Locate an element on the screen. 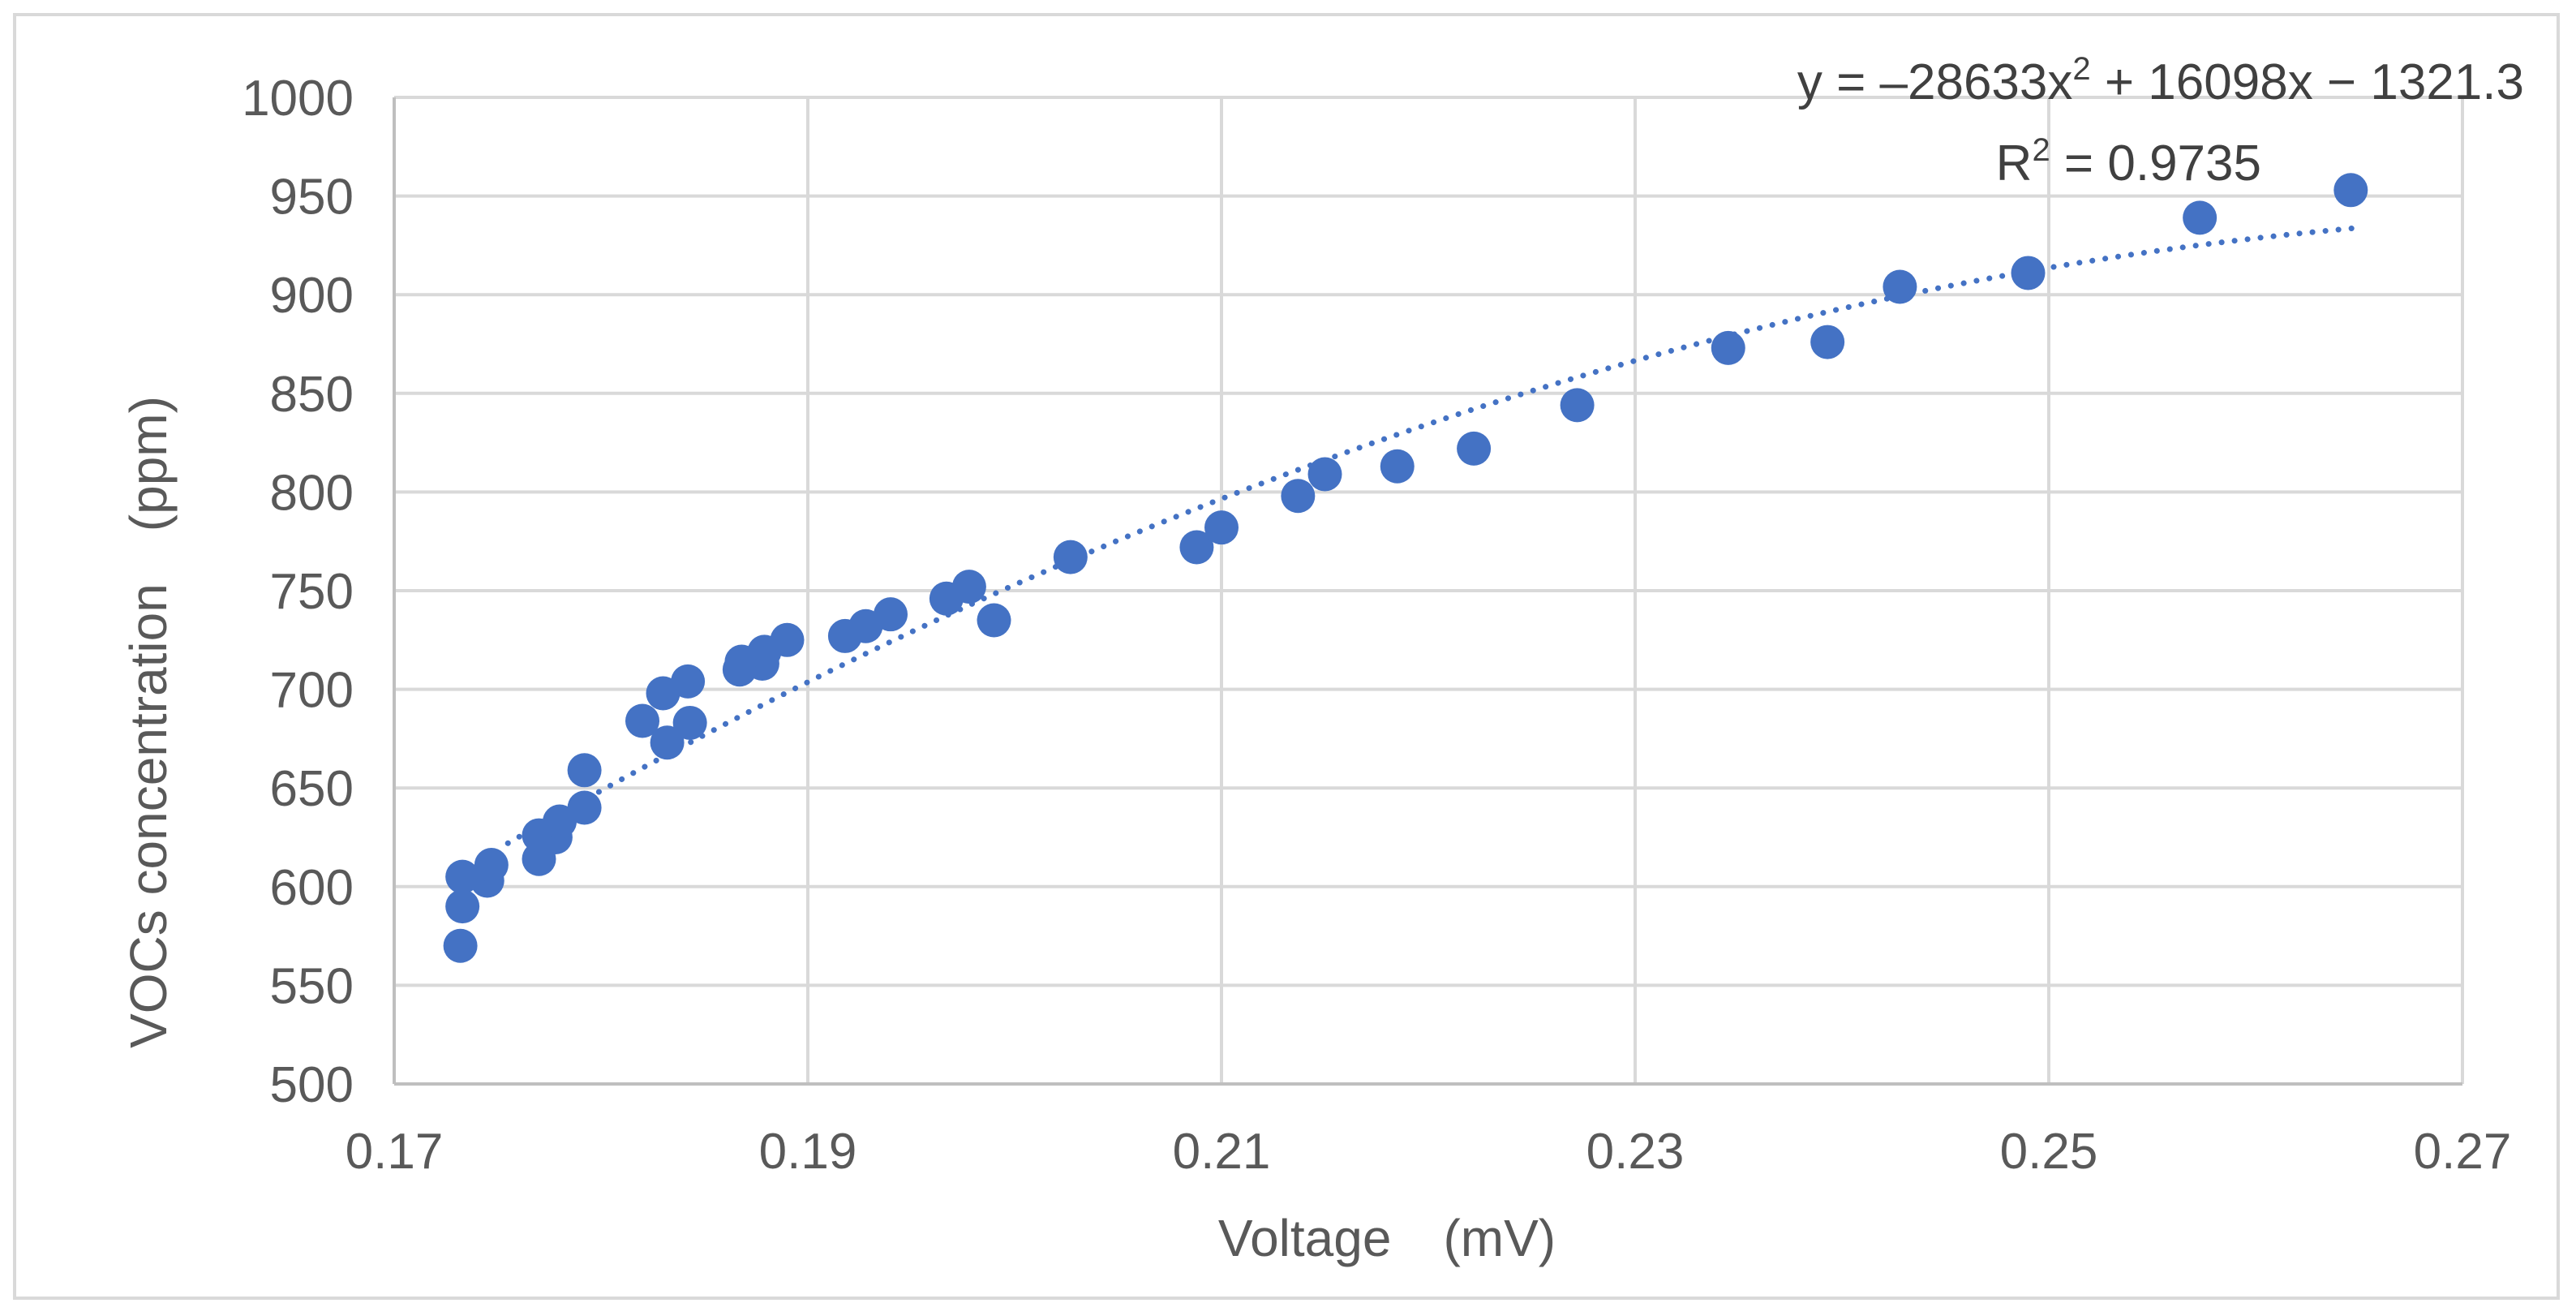 Image resolution: width=2576 pixels, height=1316 pixels. y-tick-label: 500 is located at coordinates (312, 1085).